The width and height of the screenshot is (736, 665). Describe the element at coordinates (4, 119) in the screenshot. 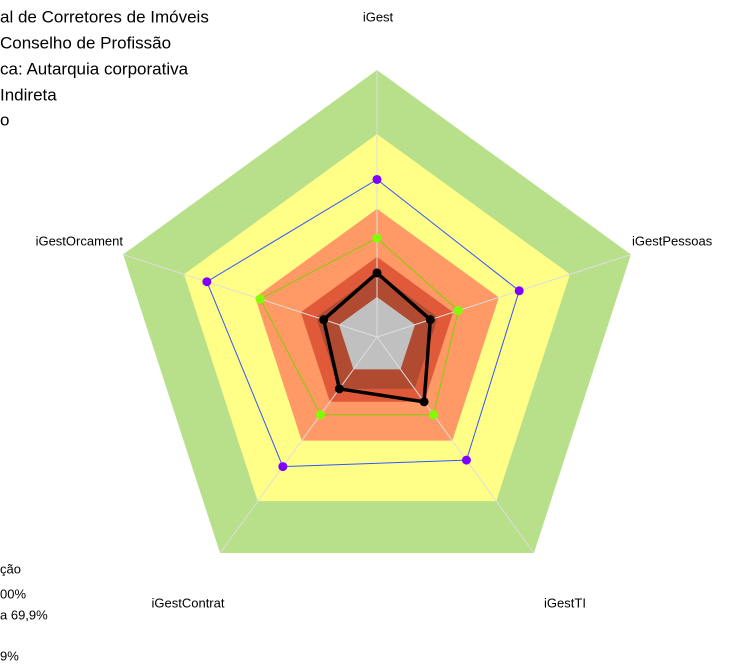

I see `info-line: o` at that location.